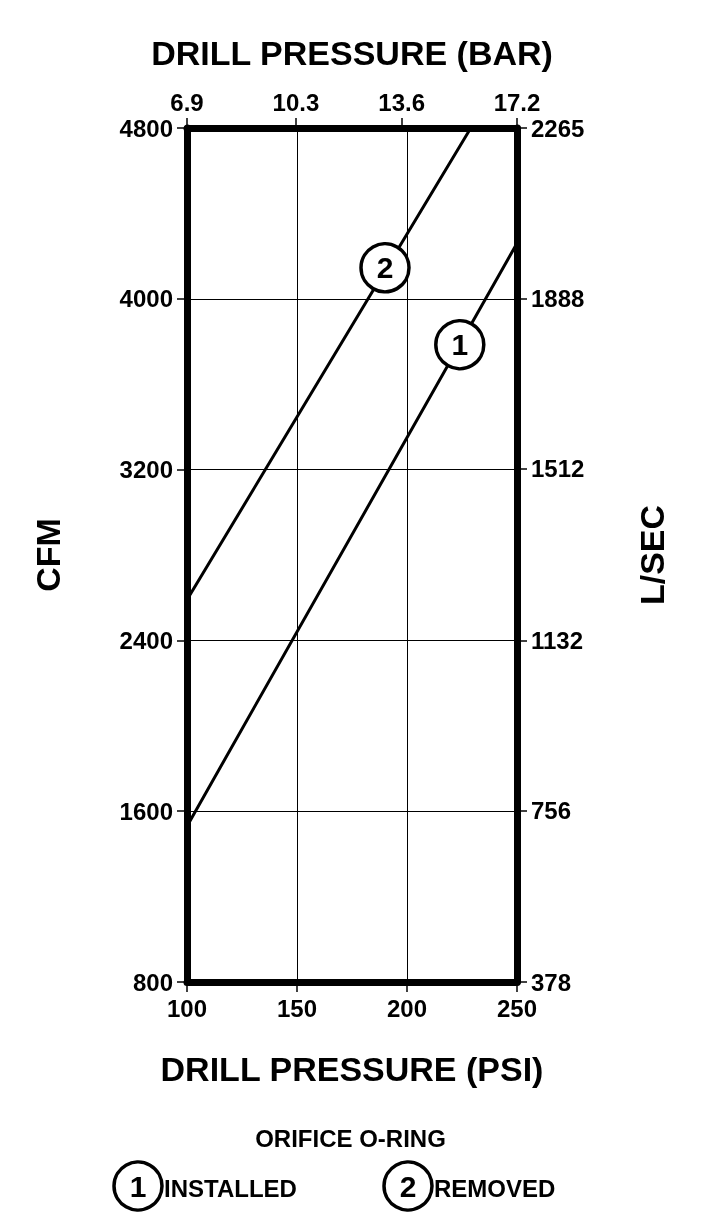 The width and height of the screenshot is (701, 1232). I want to click on y-tick-label: 3200, so click(146, 470).